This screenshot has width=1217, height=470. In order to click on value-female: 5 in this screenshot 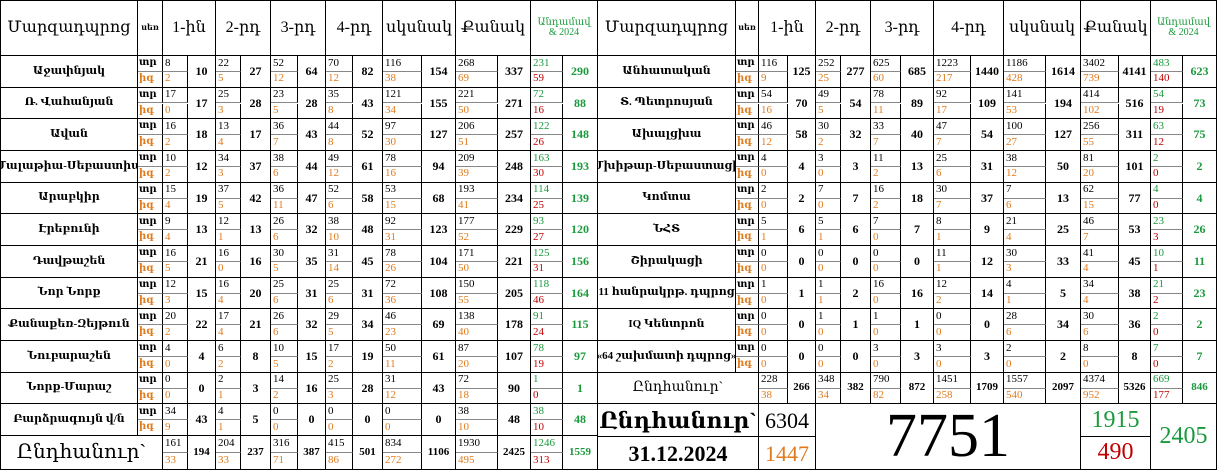, I will do `click(284, 364)`.